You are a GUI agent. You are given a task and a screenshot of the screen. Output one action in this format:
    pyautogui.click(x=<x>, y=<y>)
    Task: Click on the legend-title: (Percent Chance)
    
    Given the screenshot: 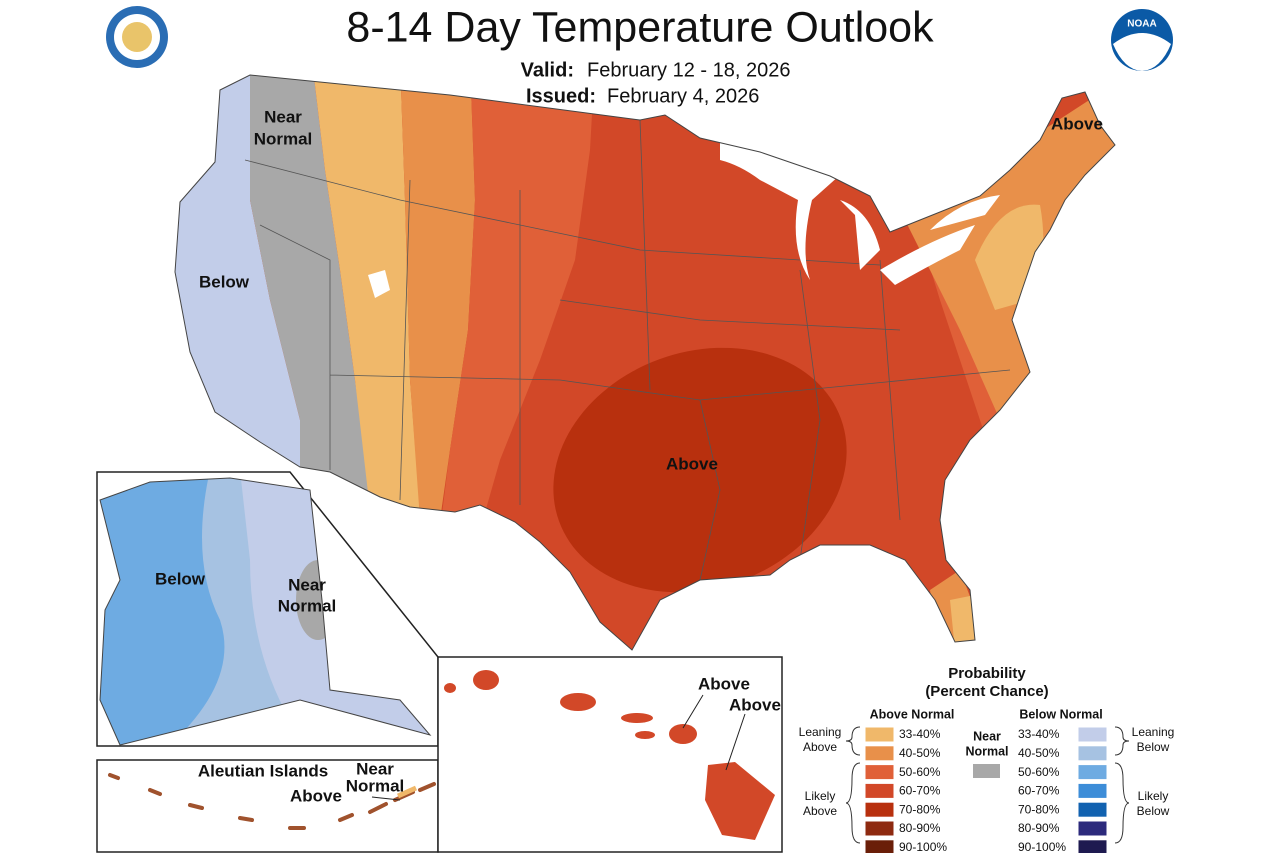 What is the action you would take?
    pyautogui.click(x=986, y=691)
    